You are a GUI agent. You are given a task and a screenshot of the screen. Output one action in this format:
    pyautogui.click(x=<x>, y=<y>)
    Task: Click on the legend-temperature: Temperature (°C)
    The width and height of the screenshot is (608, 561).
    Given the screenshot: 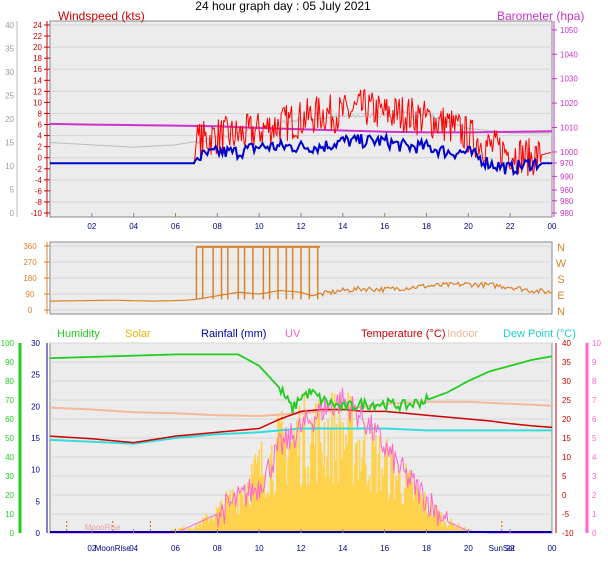 What is the action you would take?
    pyautogui.click(x=403, y=334)
    